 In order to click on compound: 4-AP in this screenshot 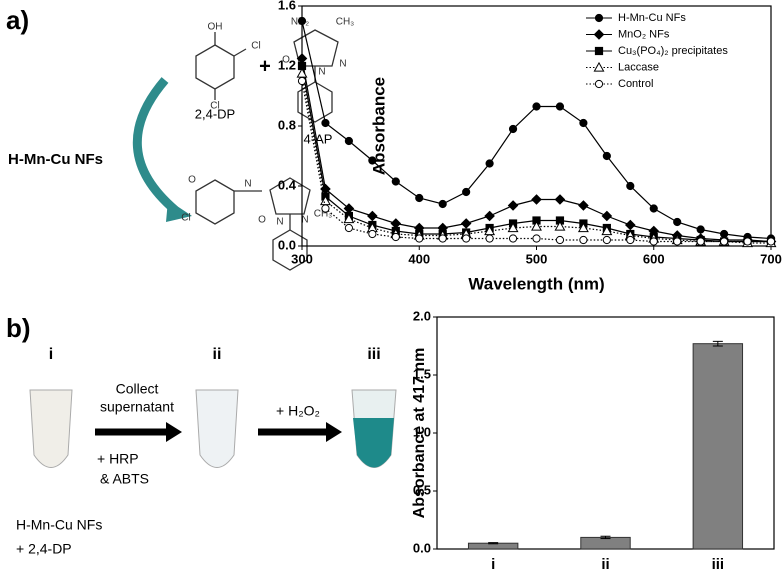, I will do `click(318, 138)`.